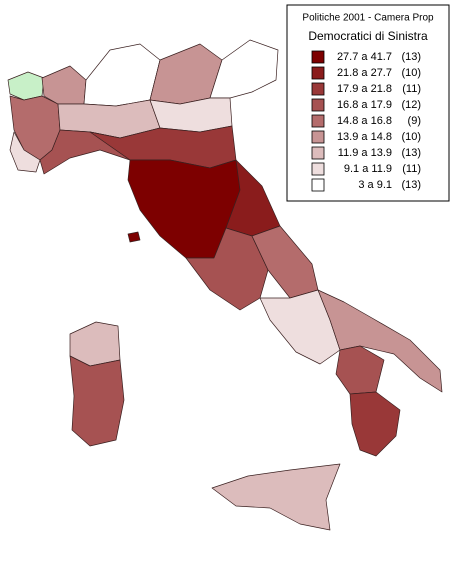 The image size is (453, 567). Describe the element at coordinates (414, 121) in the screenshot. I see `legend-count: (9)` at that location.